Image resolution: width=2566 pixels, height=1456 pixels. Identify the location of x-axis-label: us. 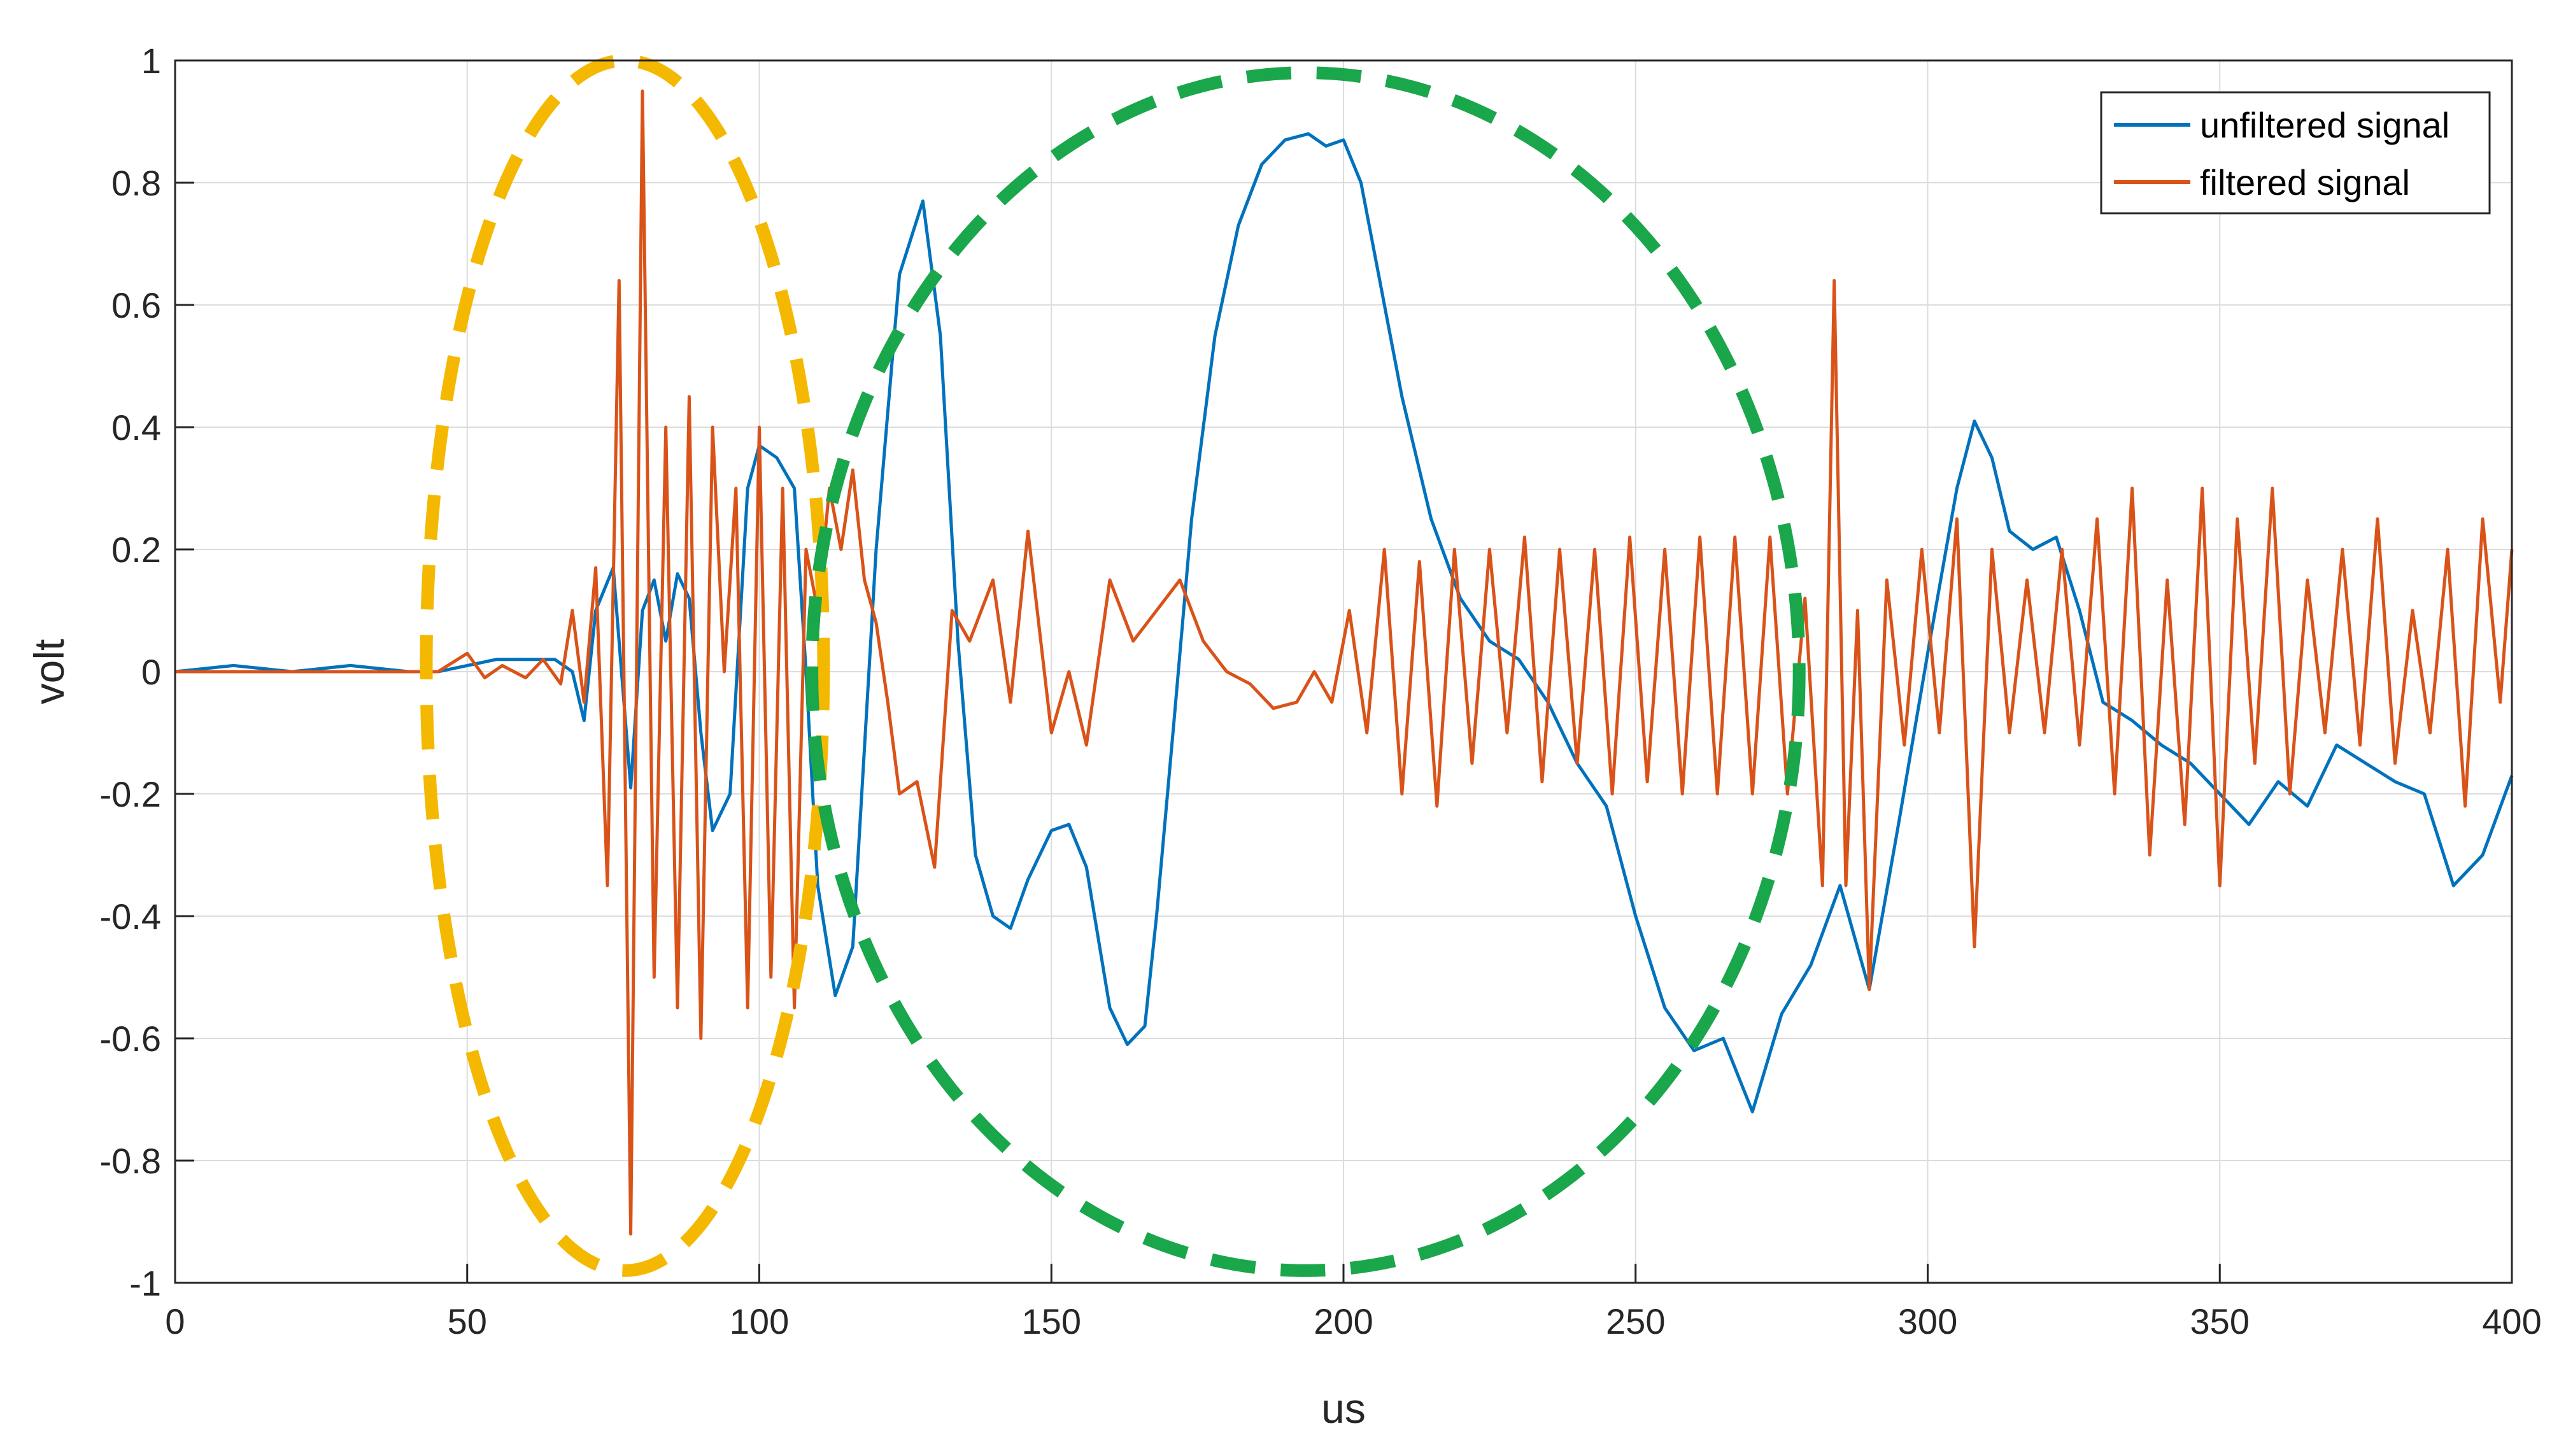
(1343, 1408).